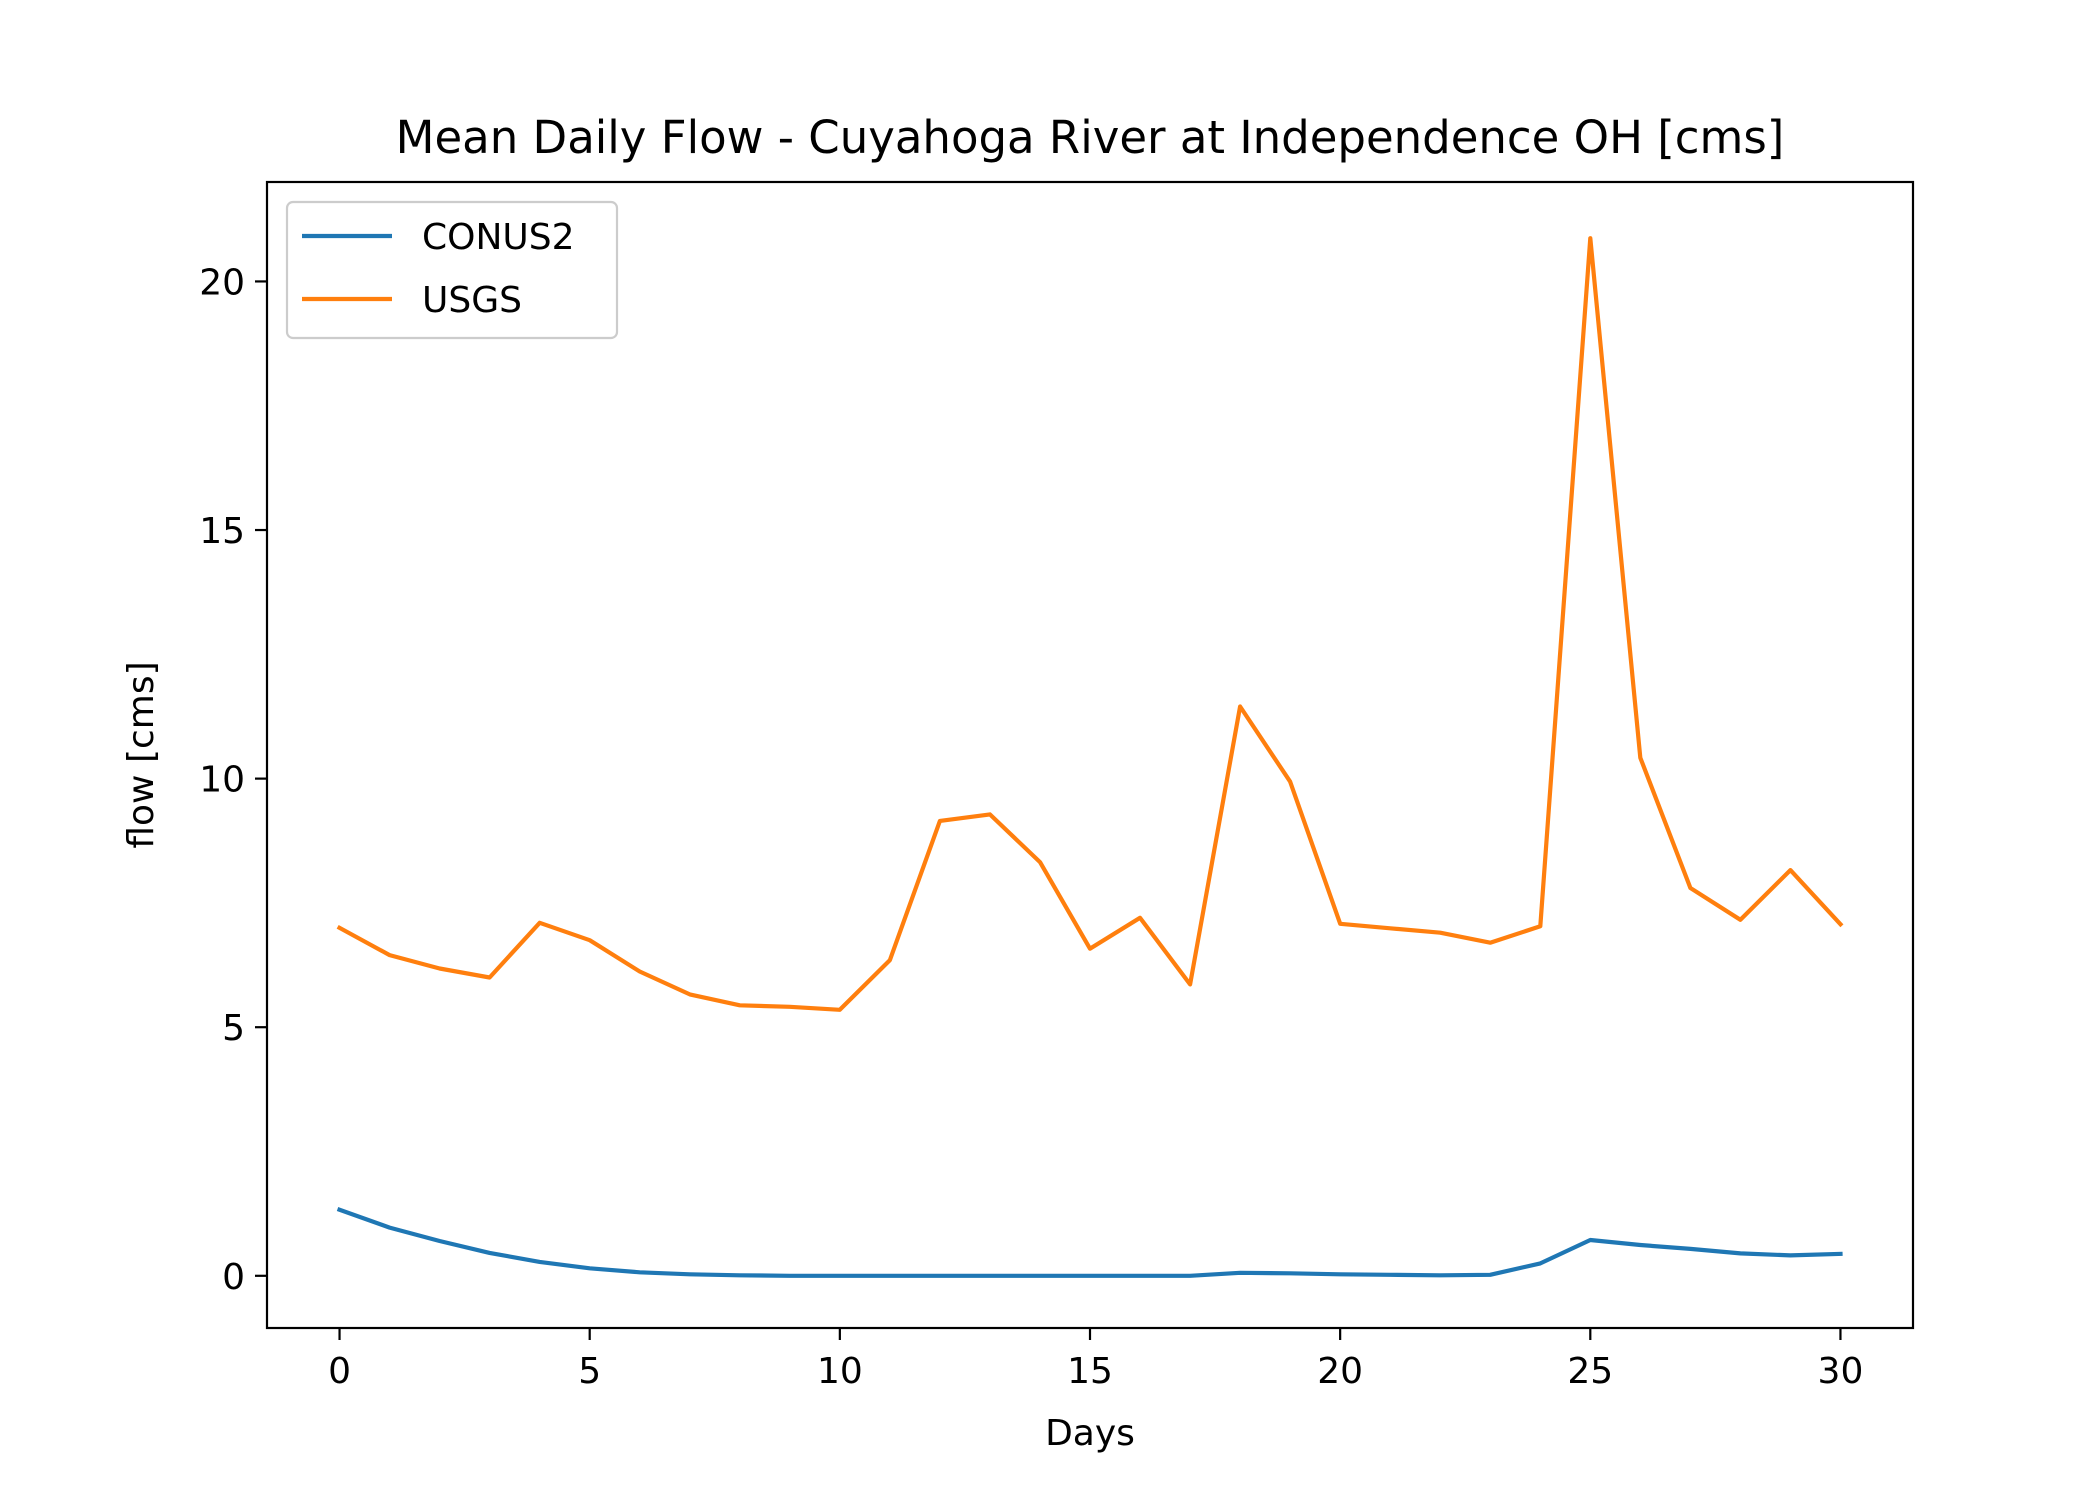  I want to click on y-axis-label: flow [cms], so click(141, 754).